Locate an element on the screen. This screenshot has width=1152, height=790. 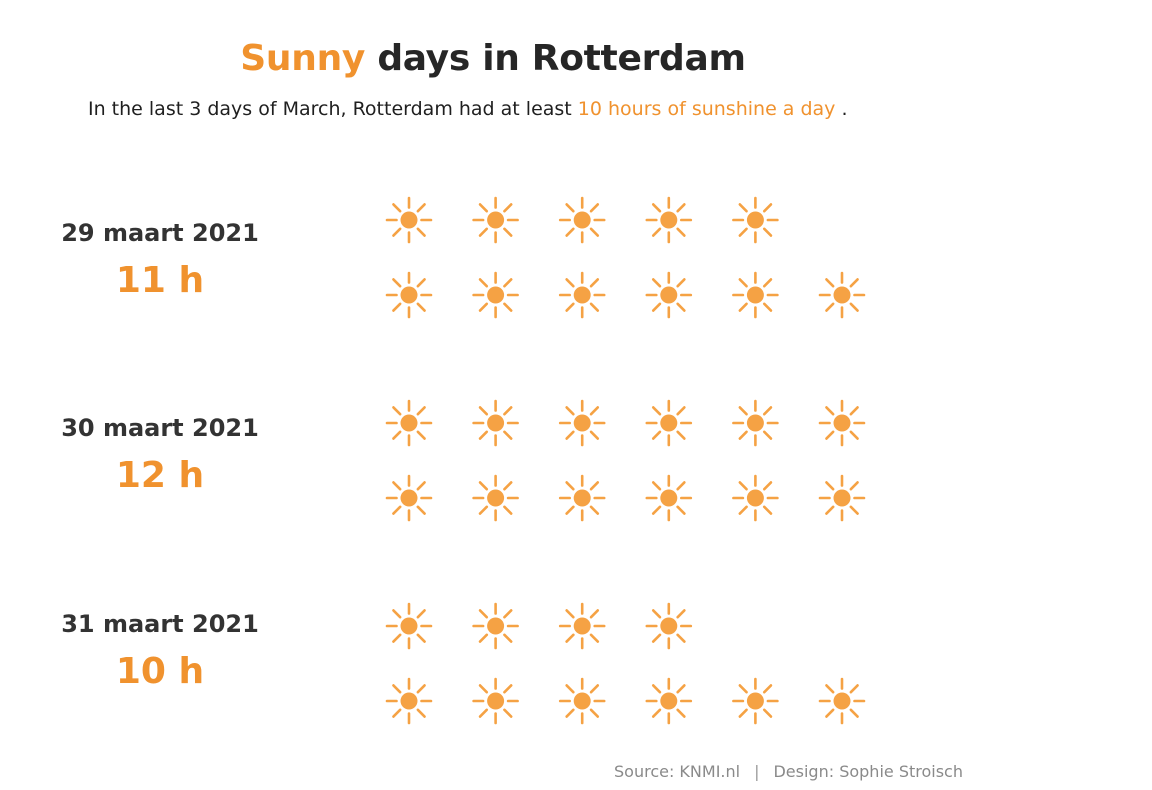
hours-label-3: 10 h is located at coordinates (160, 671).